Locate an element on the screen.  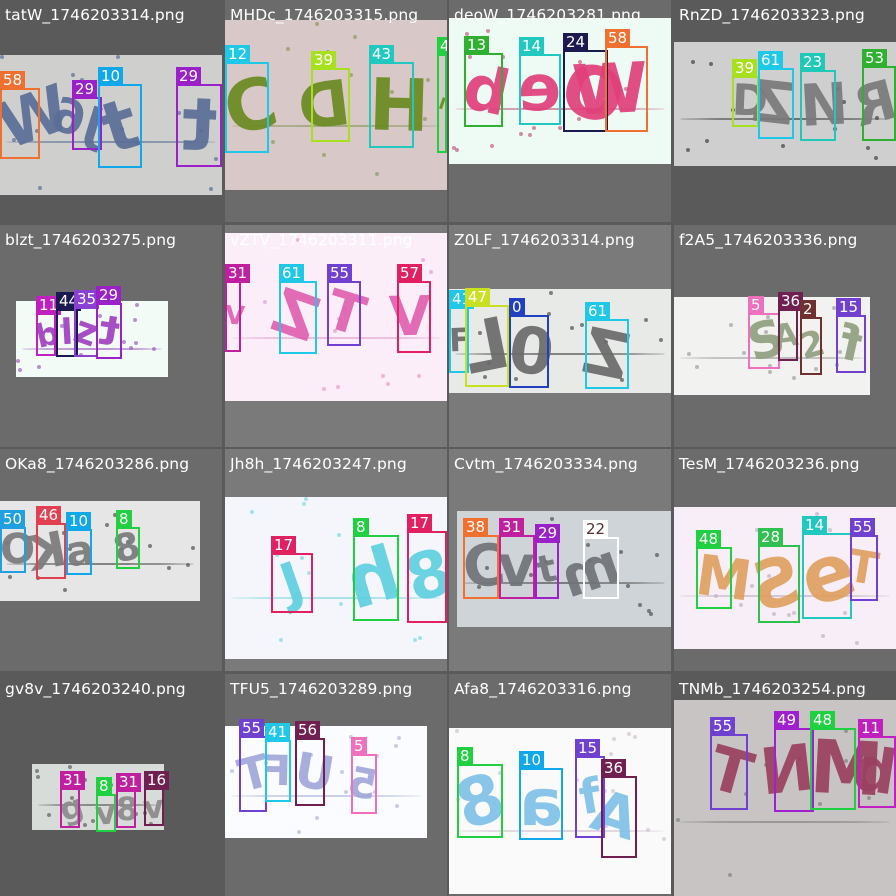
captcha-tile: D Z N R RnZD_1746203323.png 39 61 23 53 is located at coordinates (785, 111).